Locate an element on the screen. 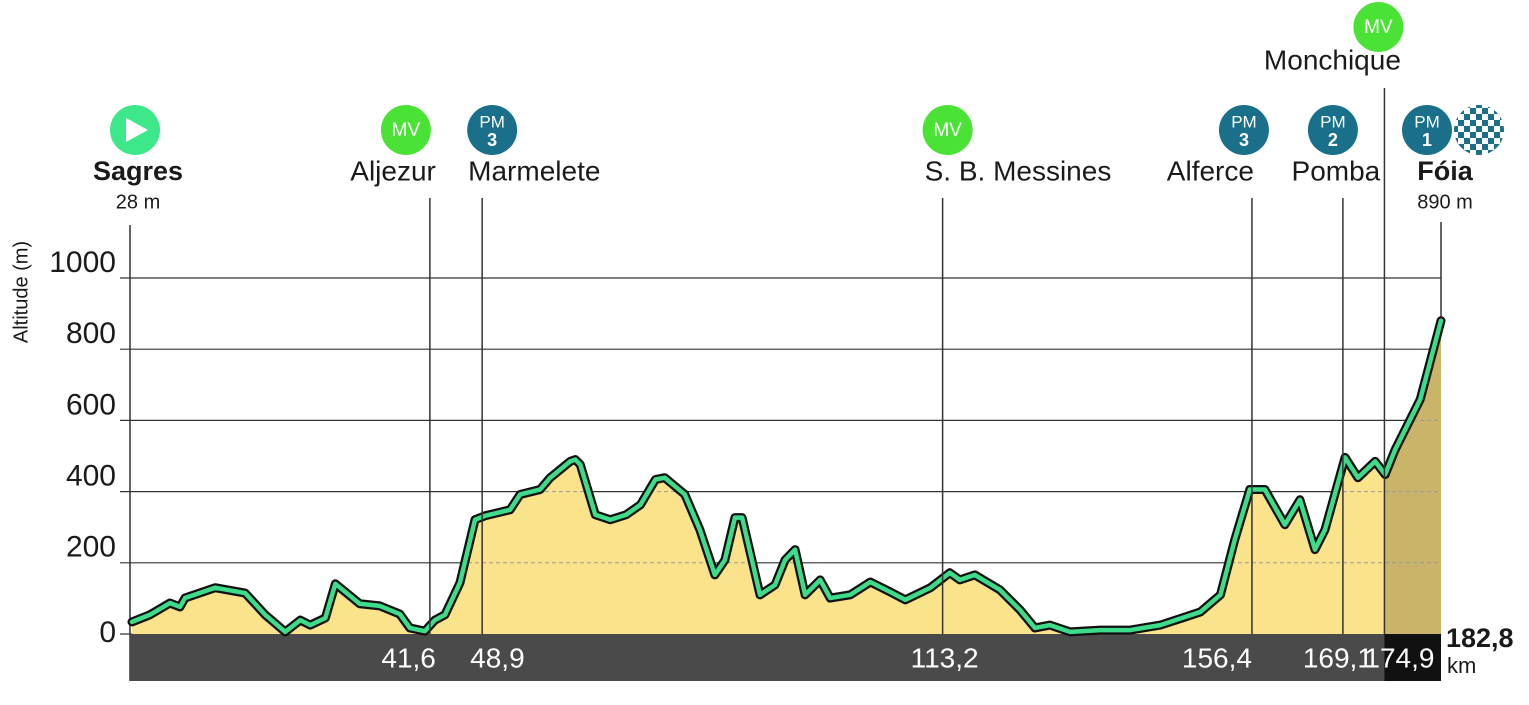 This screenshot has width=1529, height=705. km-label: 174,9 is located at coordinates (1399, 657).